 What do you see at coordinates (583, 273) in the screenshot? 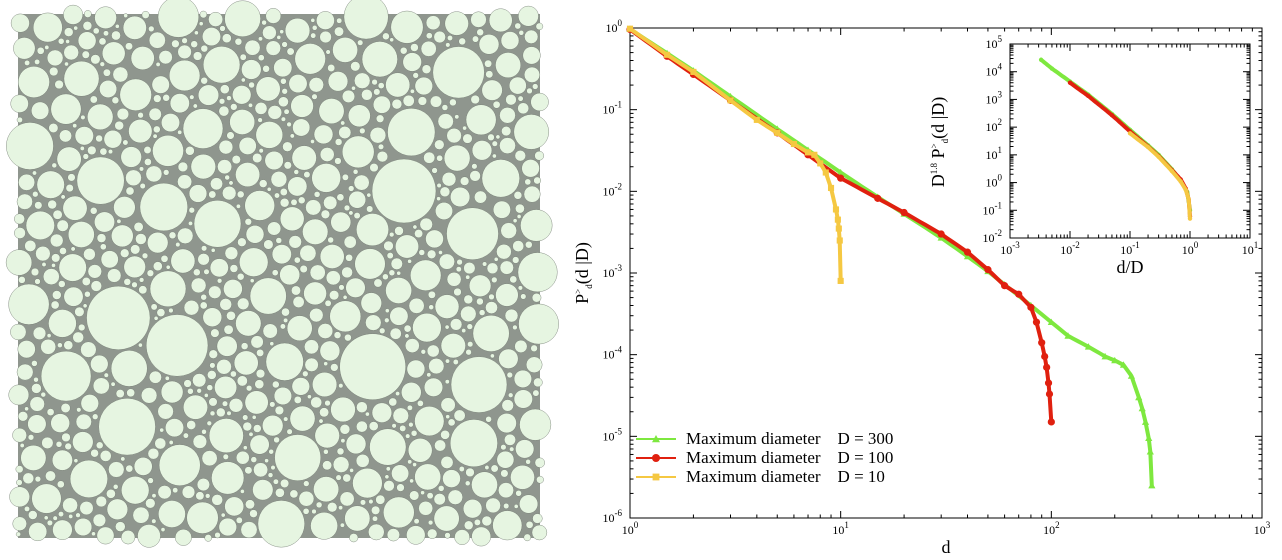
I see `main-ylabel: P>d(d |D)` at bounding box center [583, 273].